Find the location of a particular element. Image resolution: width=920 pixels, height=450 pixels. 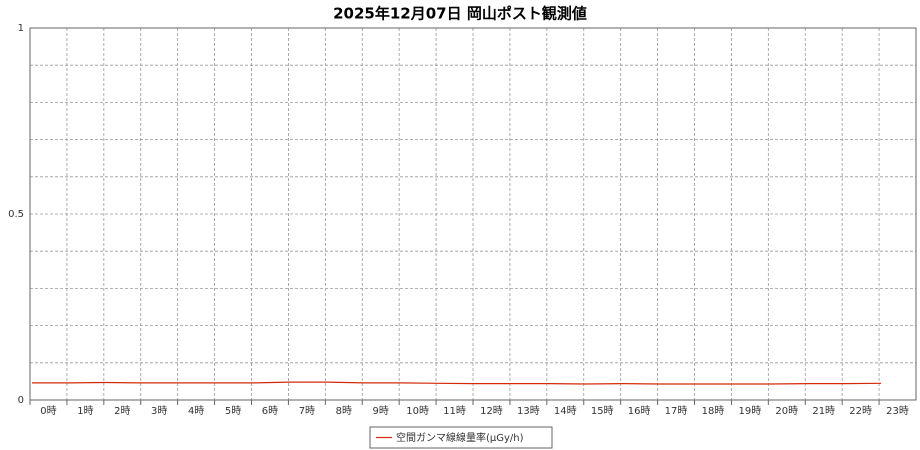

x-tick-label: 17時 is located at coordinates (676, 411).